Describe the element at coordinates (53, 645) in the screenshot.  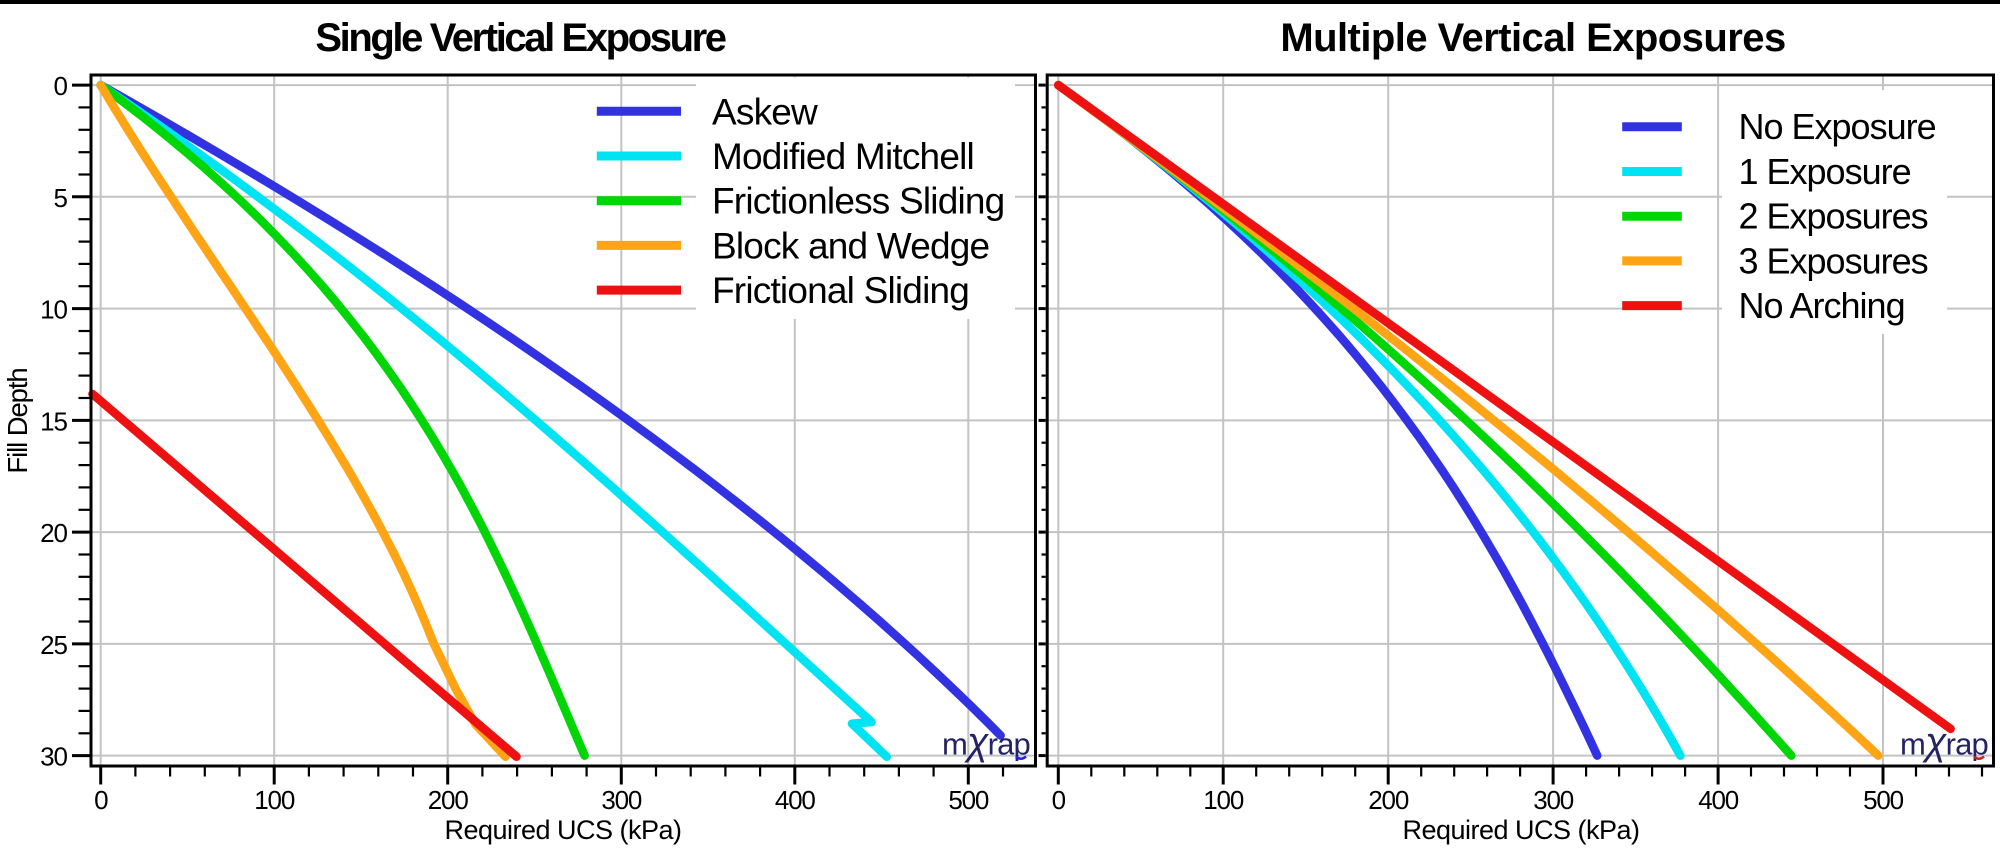
I see `svg-text: 25` at that location.